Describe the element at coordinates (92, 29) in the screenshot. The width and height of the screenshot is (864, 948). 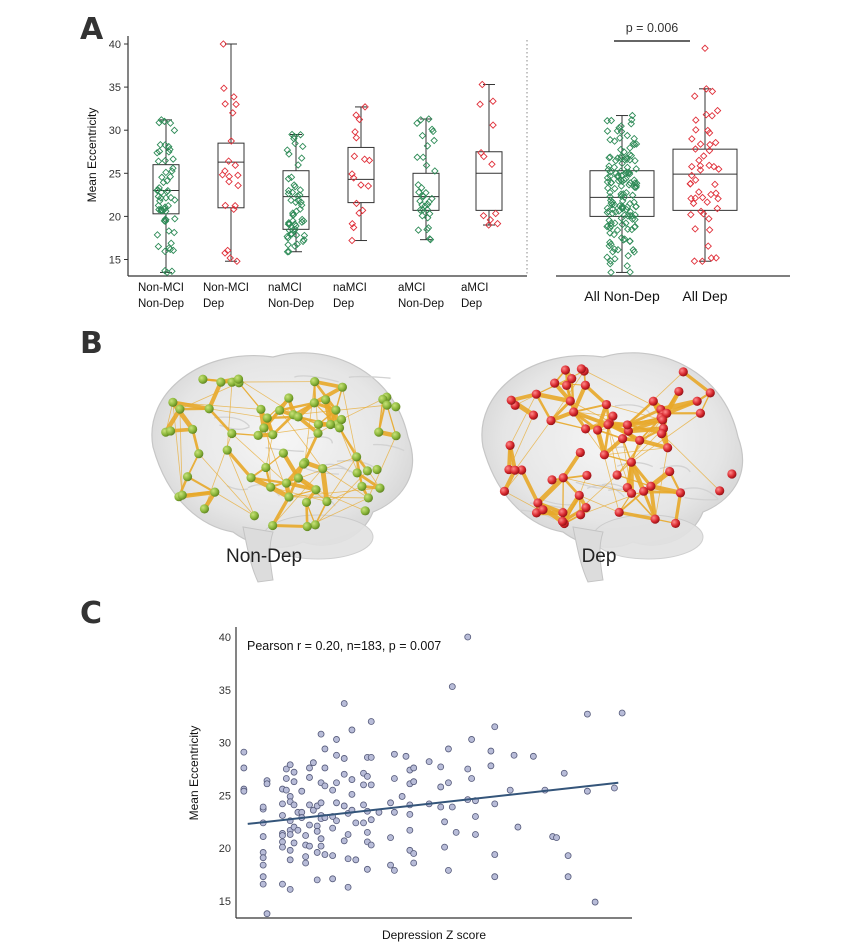
I see `panel-letter-a: A` at that location.